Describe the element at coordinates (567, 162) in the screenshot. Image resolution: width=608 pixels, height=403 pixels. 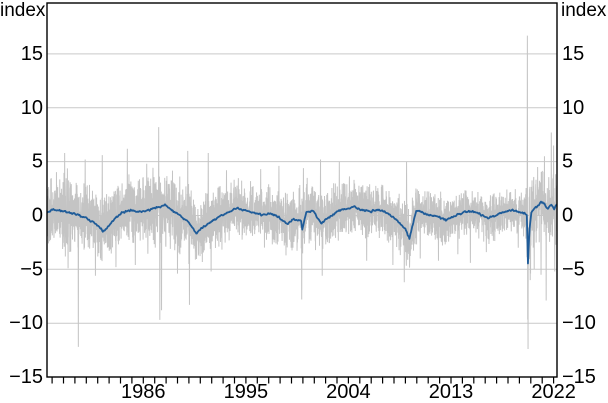
I see `y-axis-tick-label-right: 5` at that location.